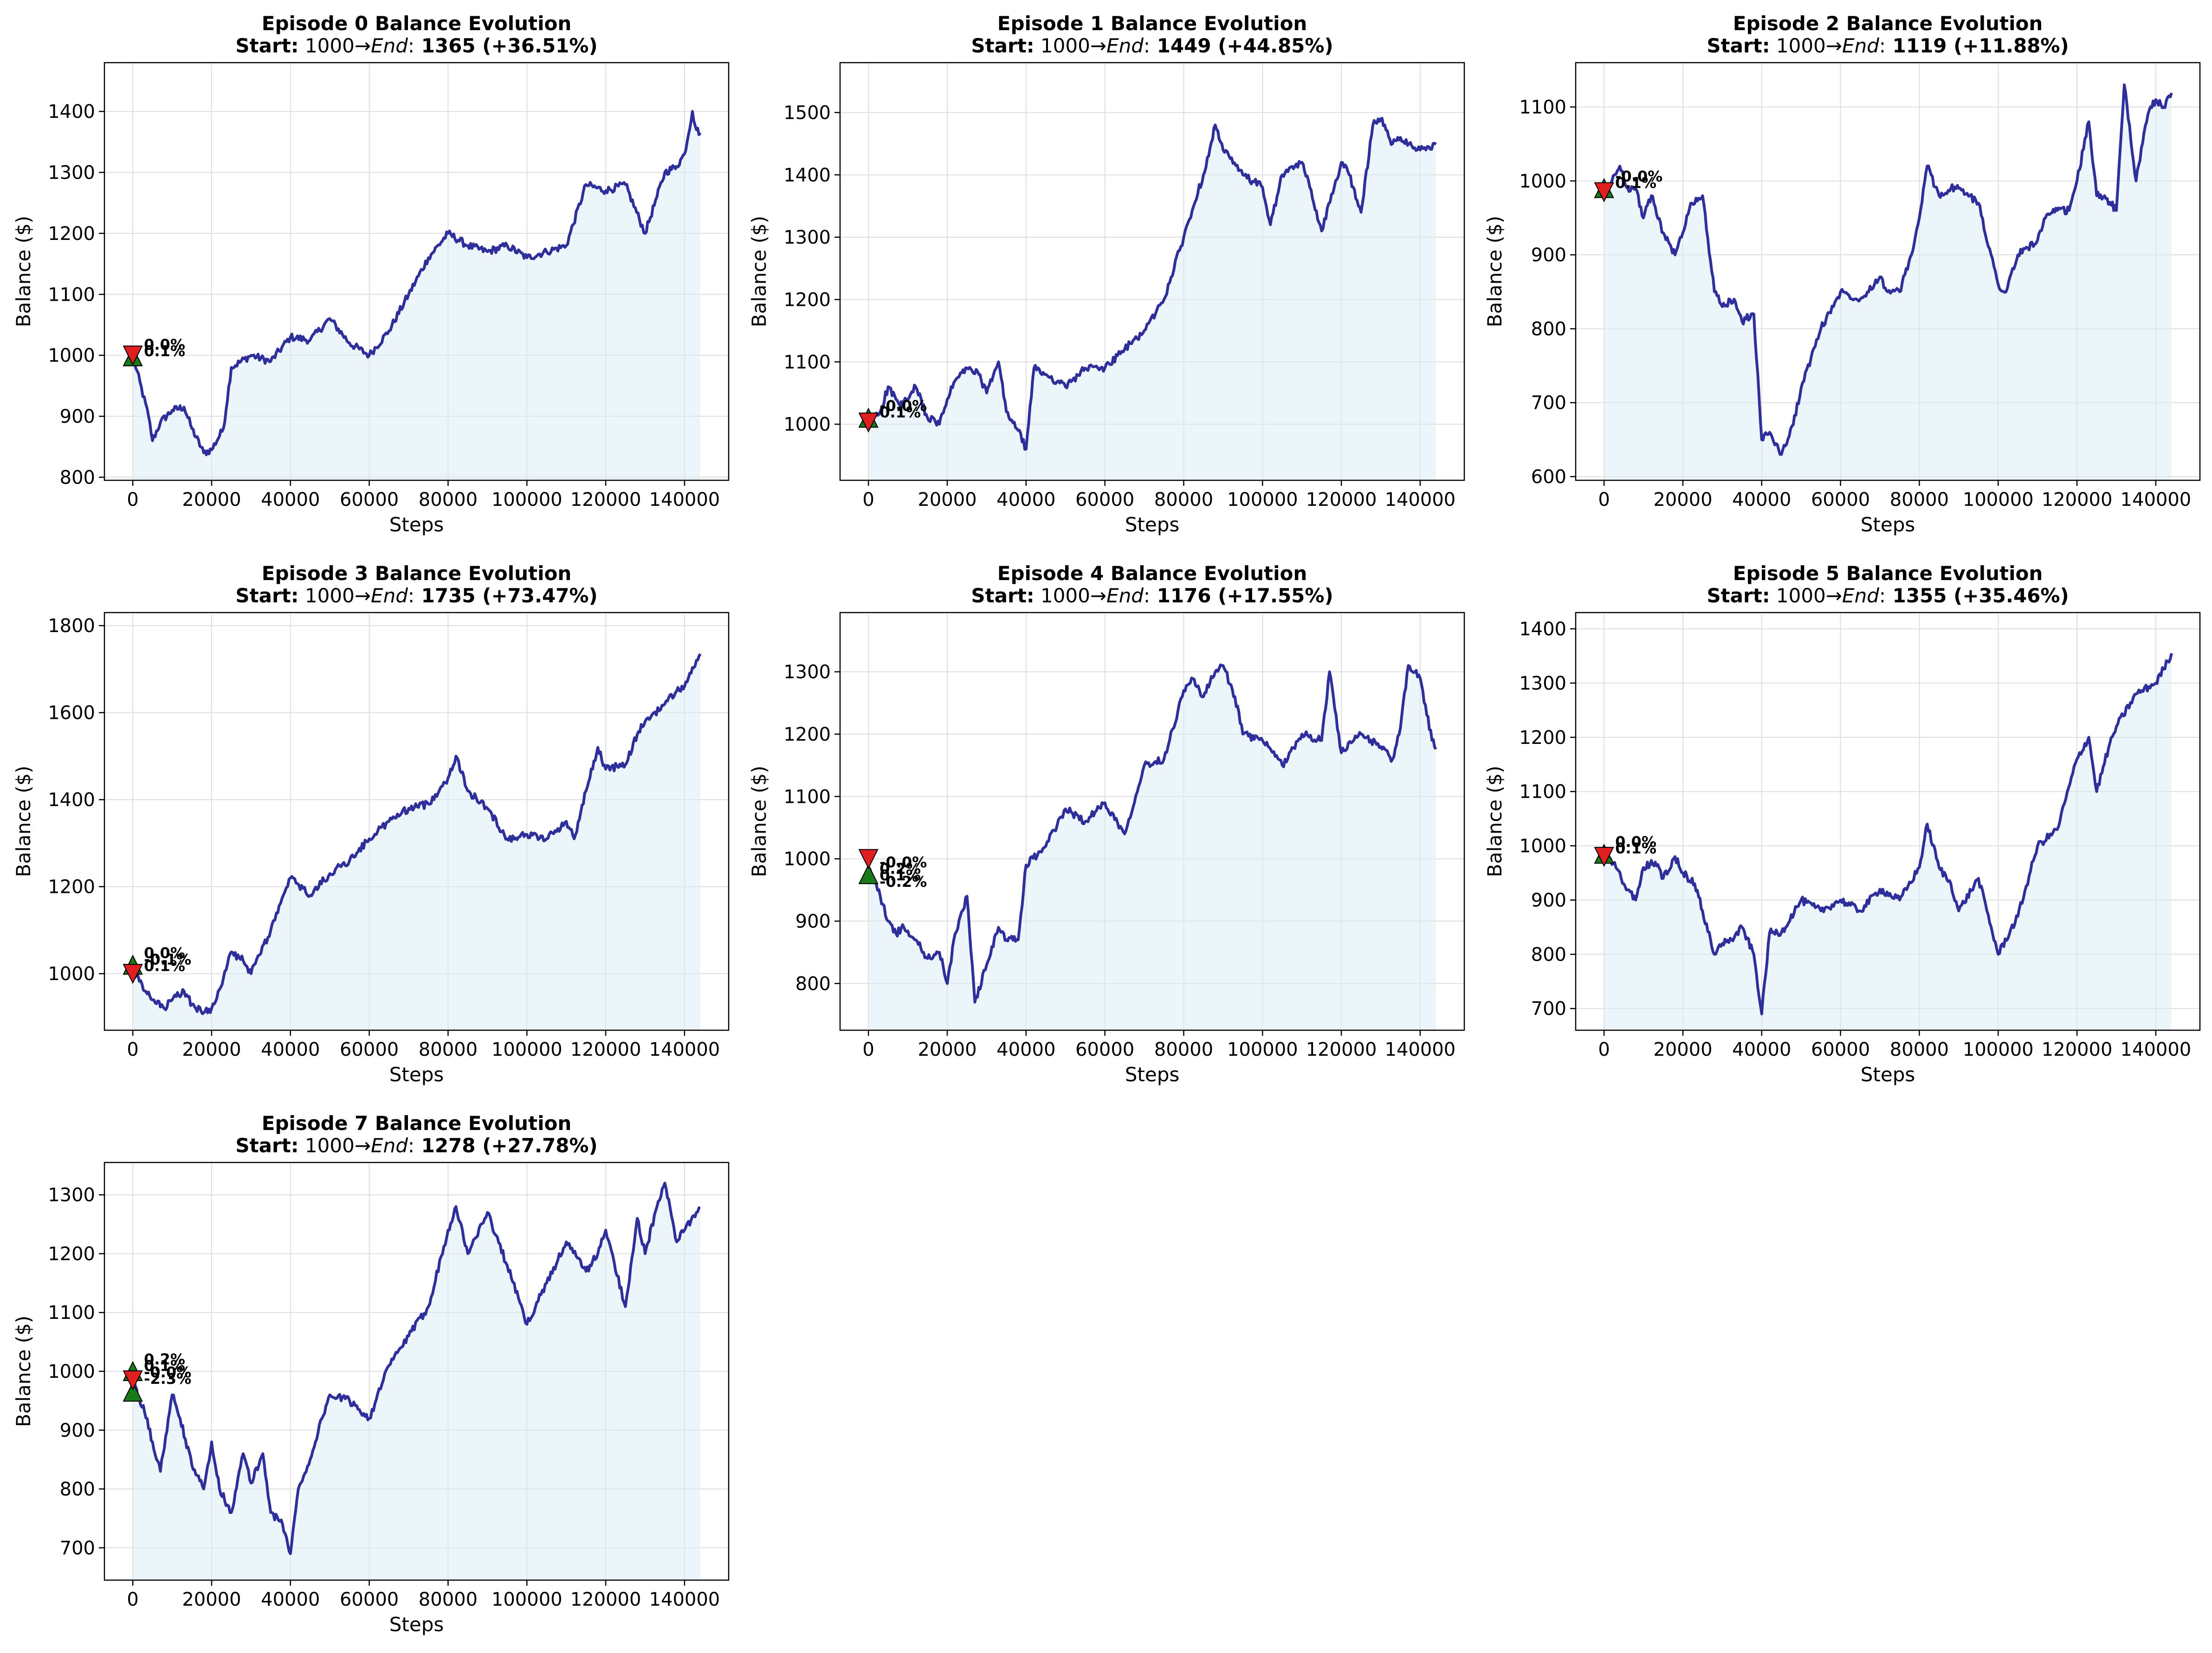 This screenshot has width=2212, height=1653. I want to click on chart-title: Episode 2 Balance Evolution, so click(1888, 23).